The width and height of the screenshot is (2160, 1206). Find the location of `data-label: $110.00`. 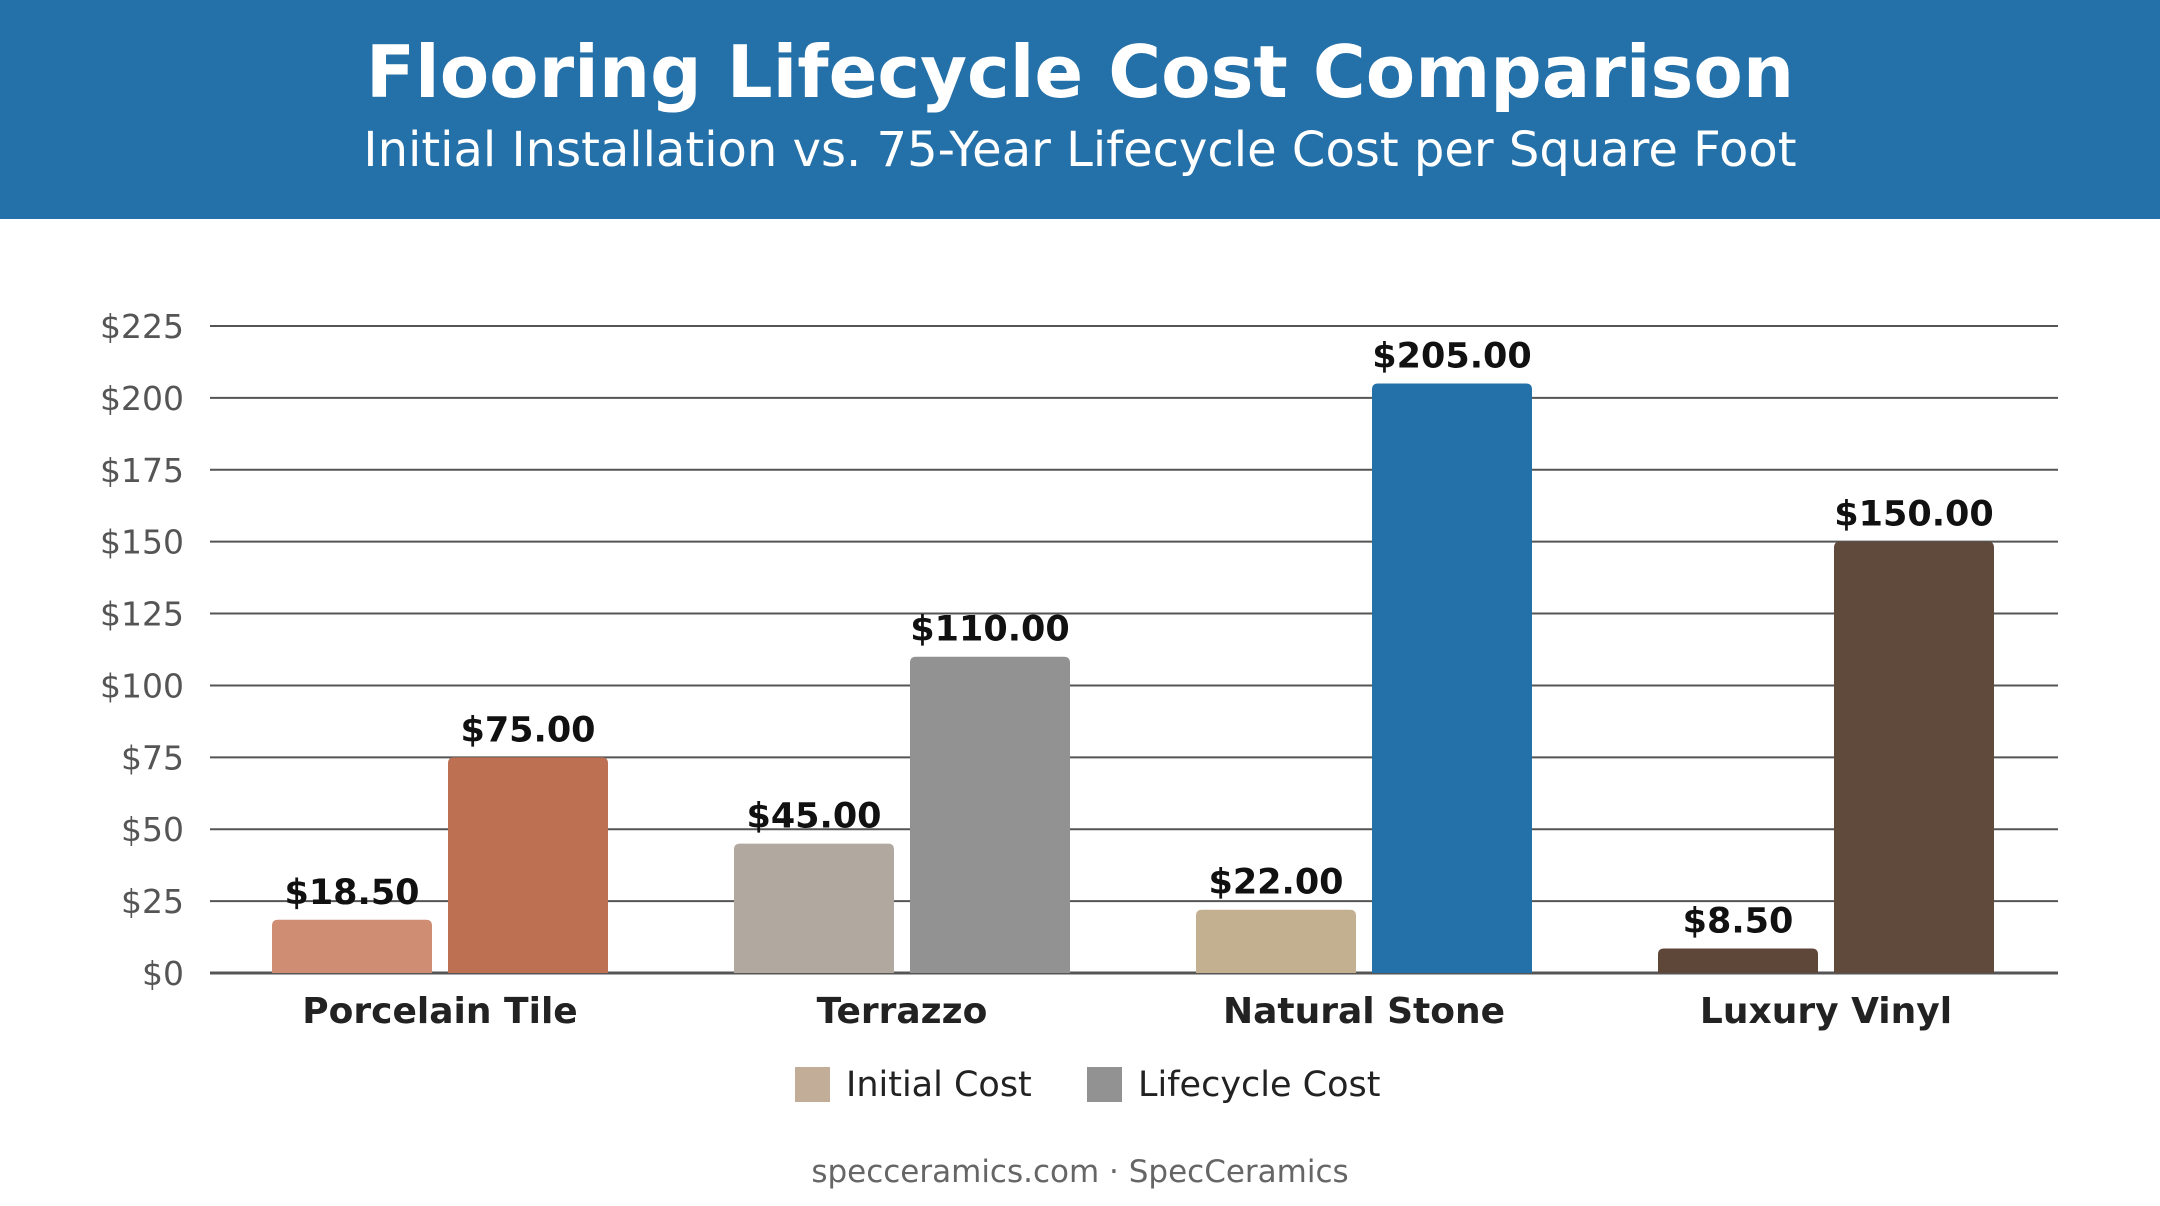

data-label: $110.00 is located at coordinates (989, 630).